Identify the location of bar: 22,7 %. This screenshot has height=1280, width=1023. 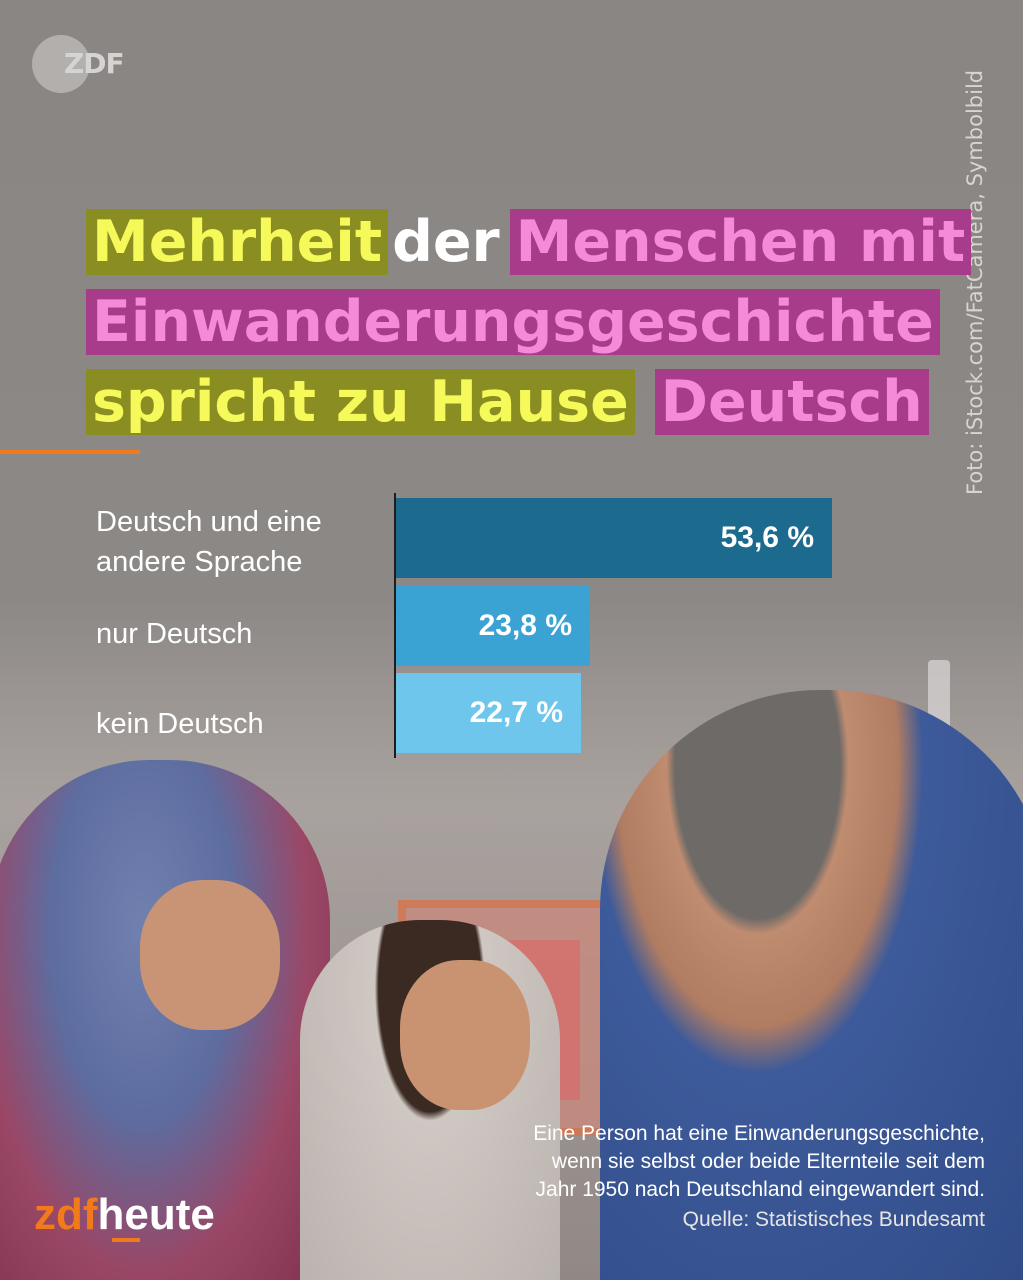
(488, 713).